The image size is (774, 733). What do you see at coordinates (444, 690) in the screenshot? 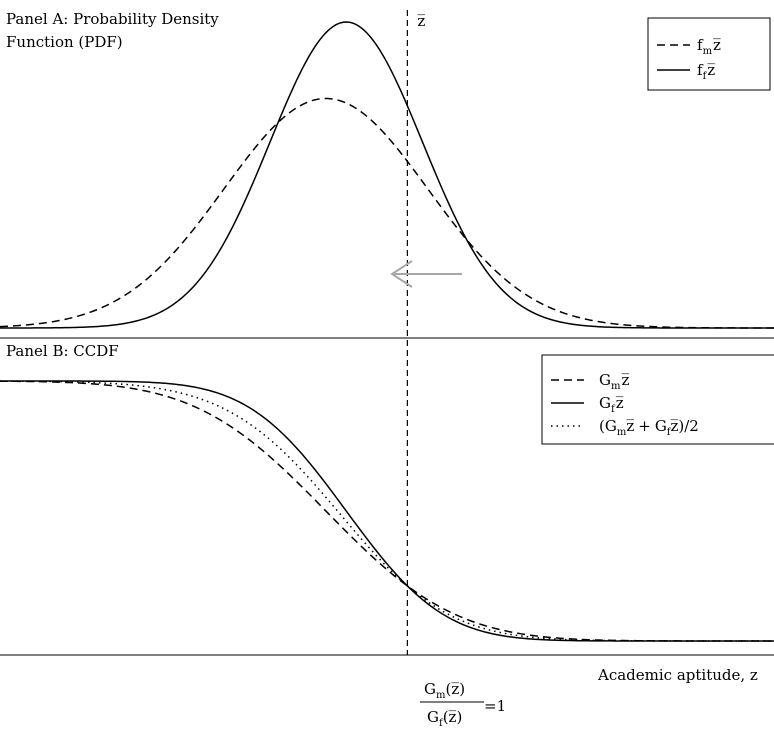
I see `ratio-numerator: Gm(z̅)` at bounding box center [444, 690].